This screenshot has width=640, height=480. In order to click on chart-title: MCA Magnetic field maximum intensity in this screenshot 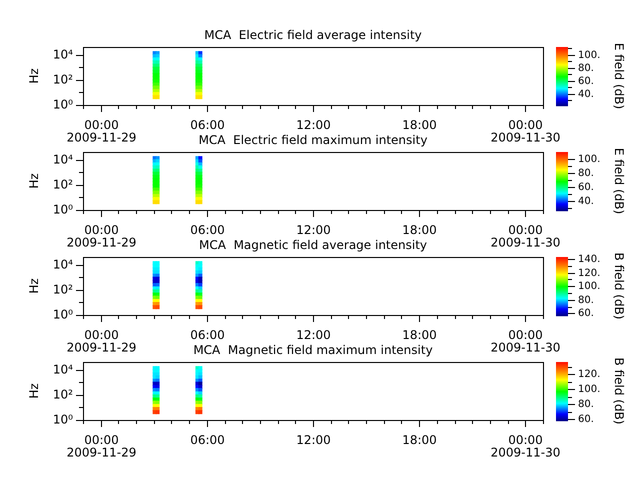, I will do `click(313, 350)`.